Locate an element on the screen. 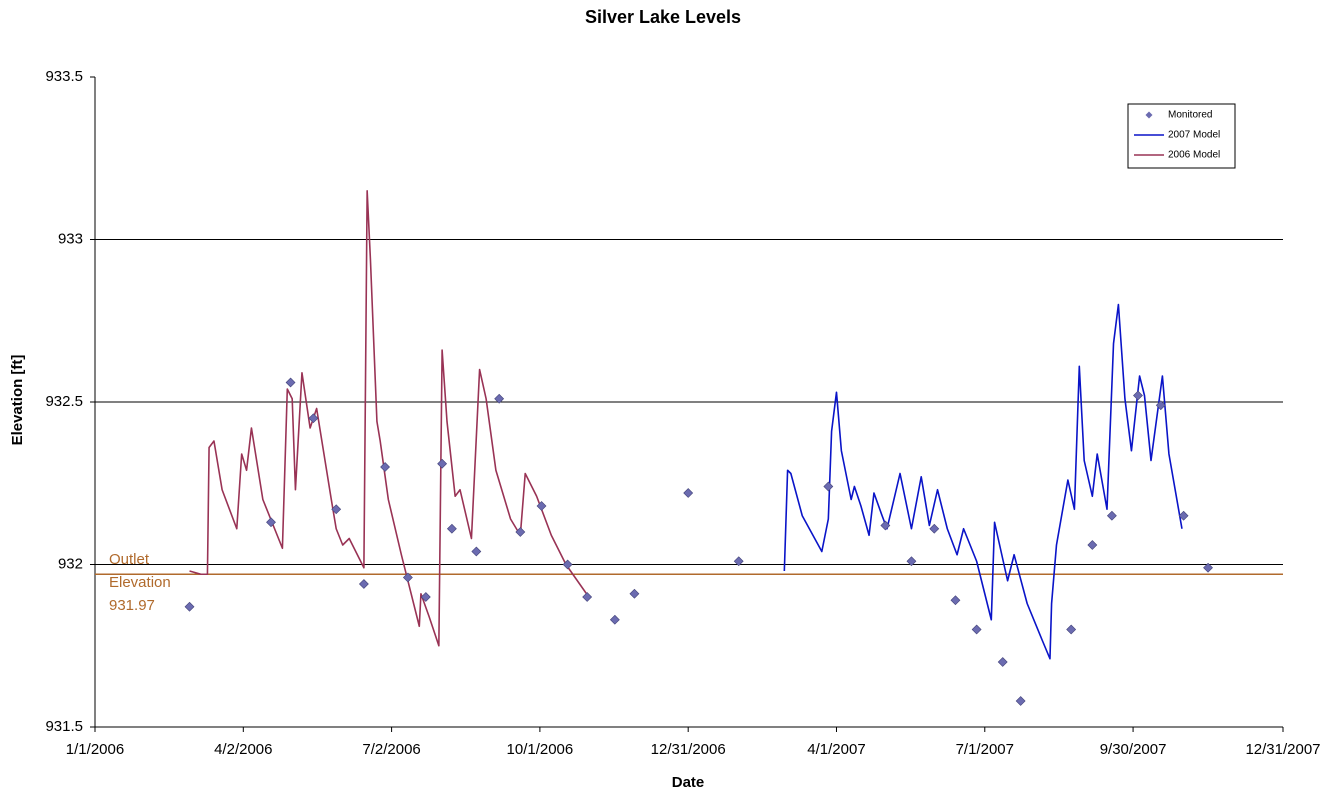 The height and width of the screenshot is (796, 1343). x-tick-label: 4/2/2006 is located at coordinates (243, 749).